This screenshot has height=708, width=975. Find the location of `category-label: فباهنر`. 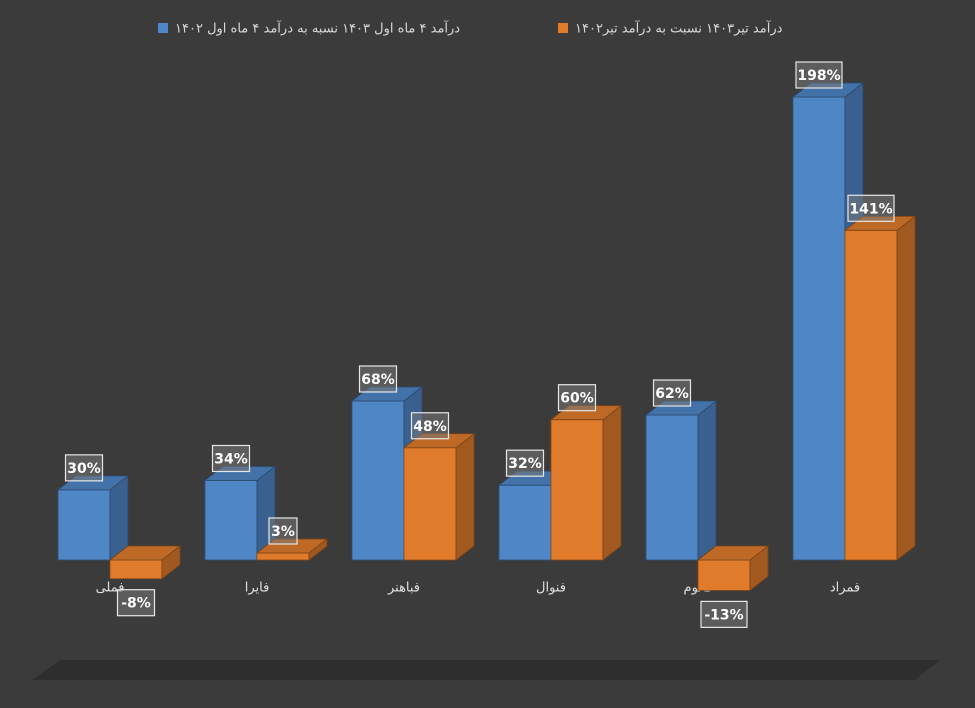

category-label: فباهنر is located at coordinates (403, 588).